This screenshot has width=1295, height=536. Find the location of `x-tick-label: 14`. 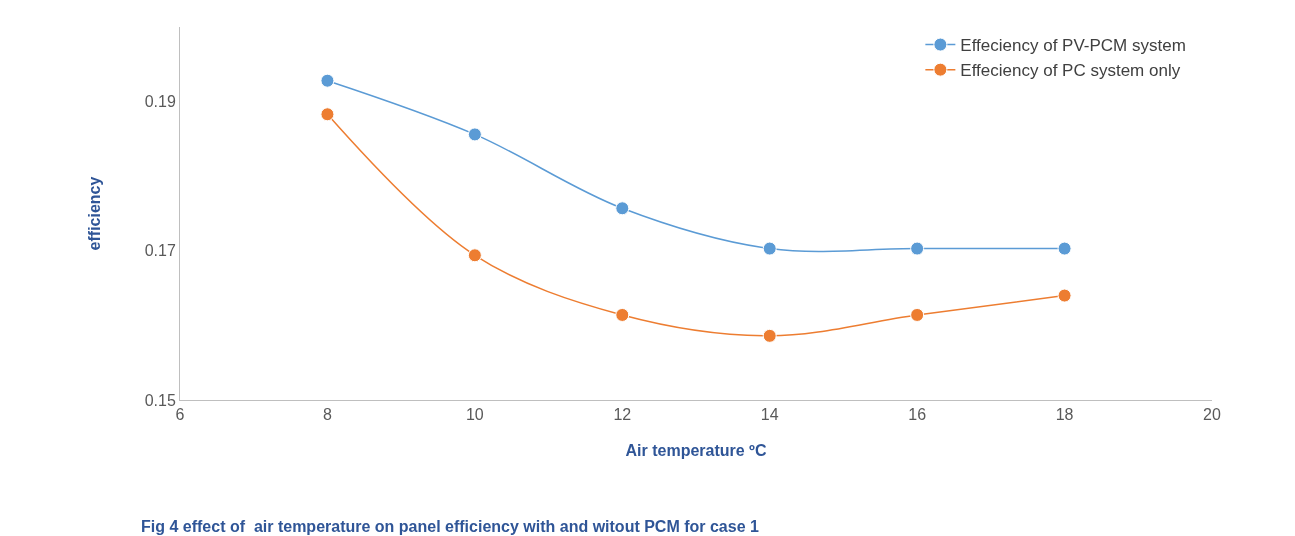

x-tick-label: 14 is located at coordinates (769, 415).